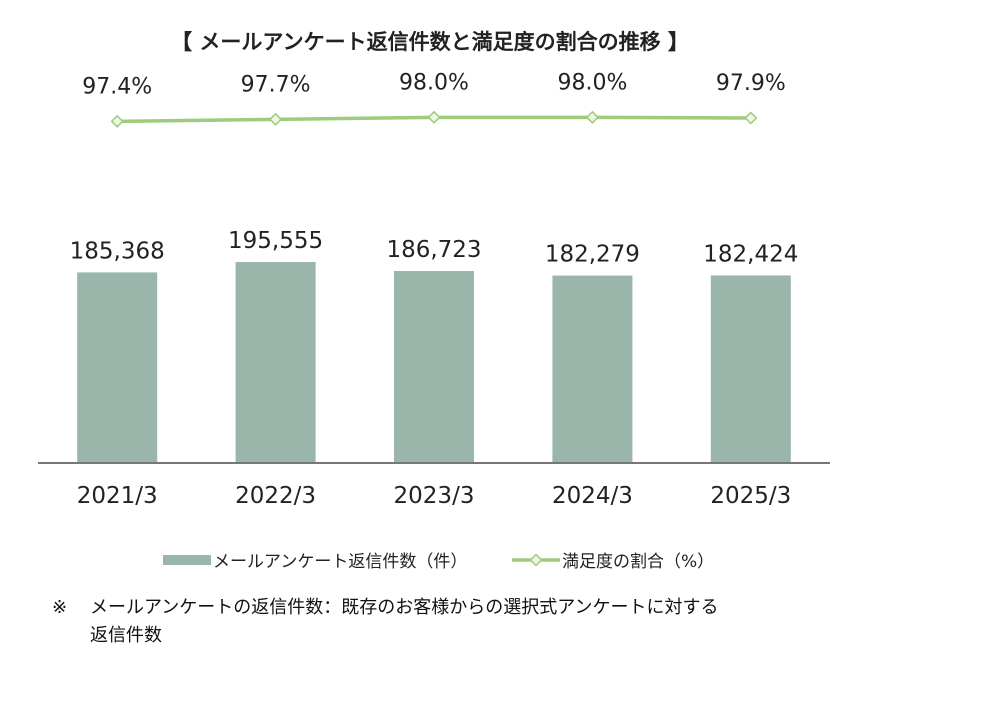 The width and height of the screenshot is (1000, 706). I want to click on legend-bar-swatch, so click(187, 560).